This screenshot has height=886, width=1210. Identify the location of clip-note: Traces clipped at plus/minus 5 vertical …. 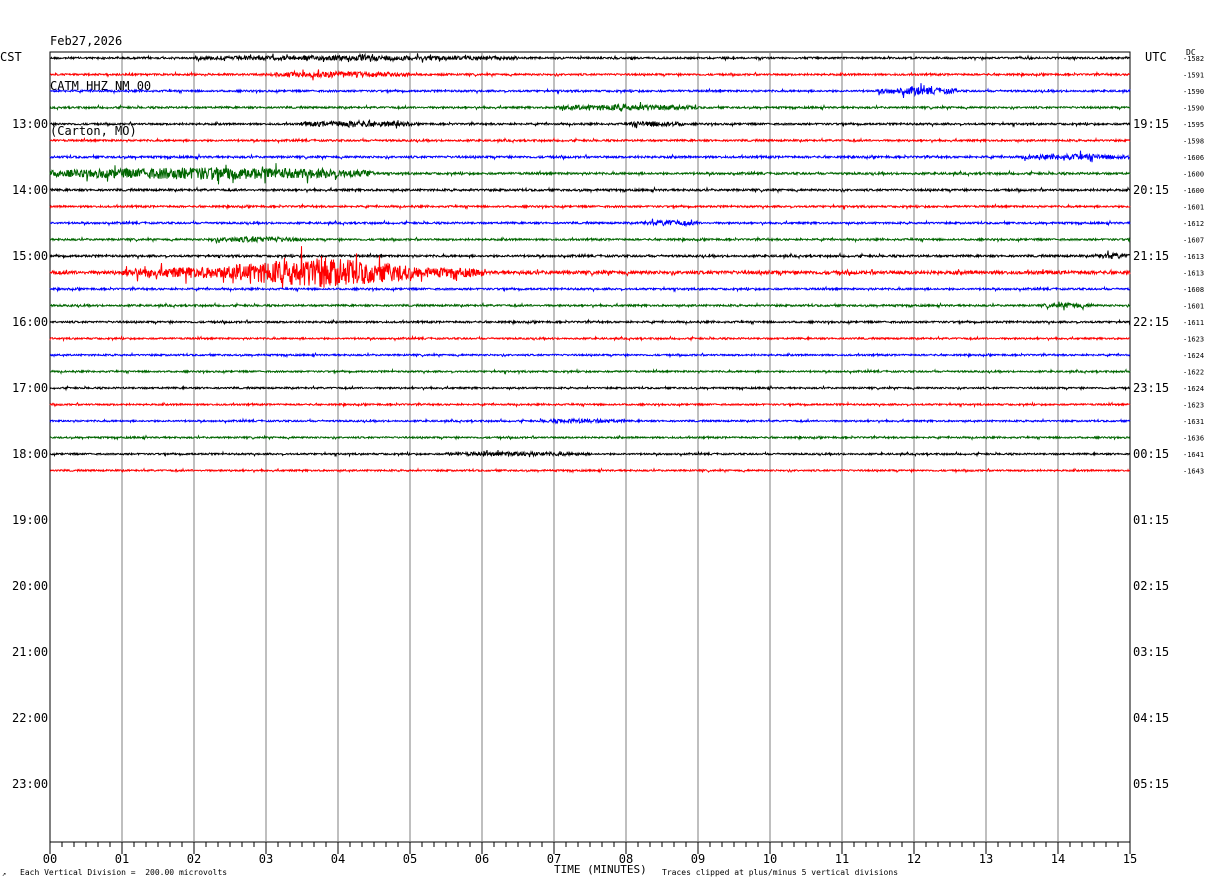
(780, 872).